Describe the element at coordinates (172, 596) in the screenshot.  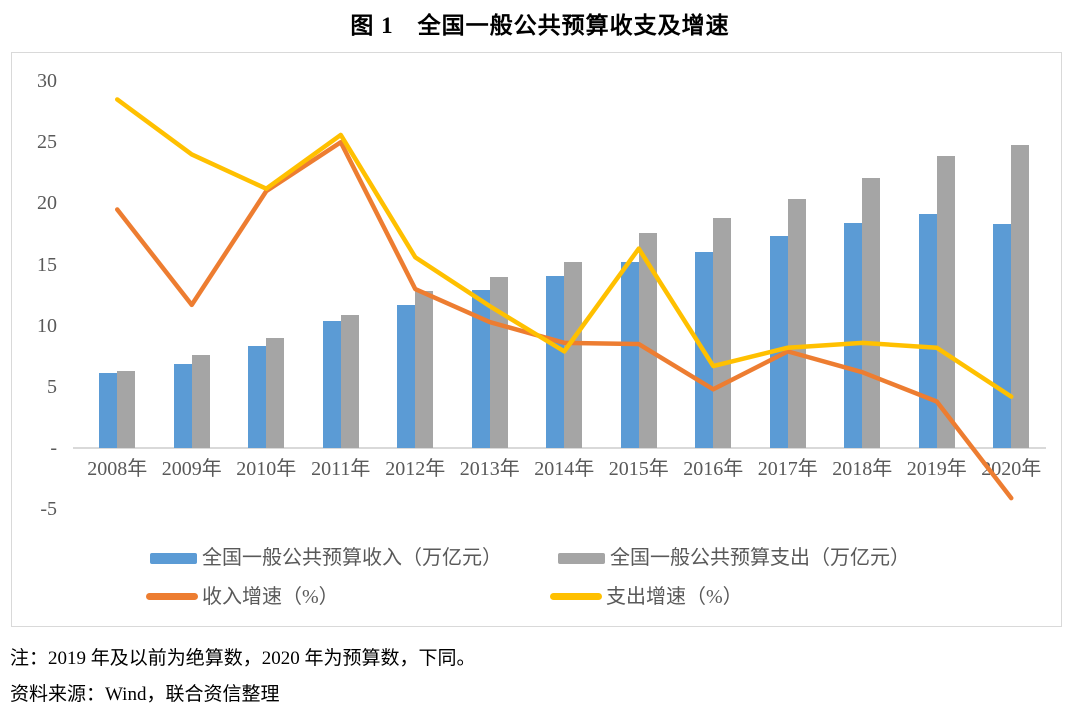
I see `revenue-growth-legend-swatch` at that location.